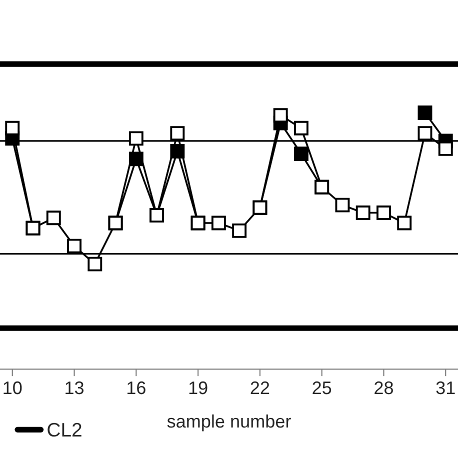 This screenshot has height=458, width=458. What do you see at coordinates (13, 387) in the screenshot?
I see `x-tick-label: 10` at bounding box center [13, 387].